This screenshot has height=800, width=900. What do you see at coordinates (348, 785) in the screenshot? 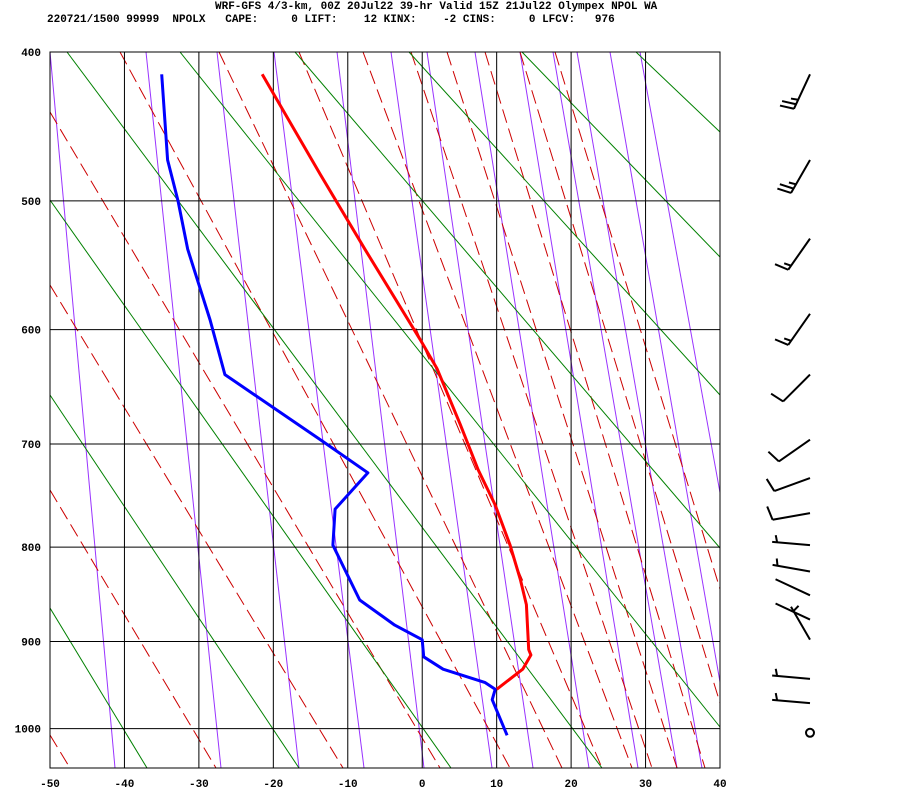
I see `x-tick-label: -10` at bounding box center [348, 785].